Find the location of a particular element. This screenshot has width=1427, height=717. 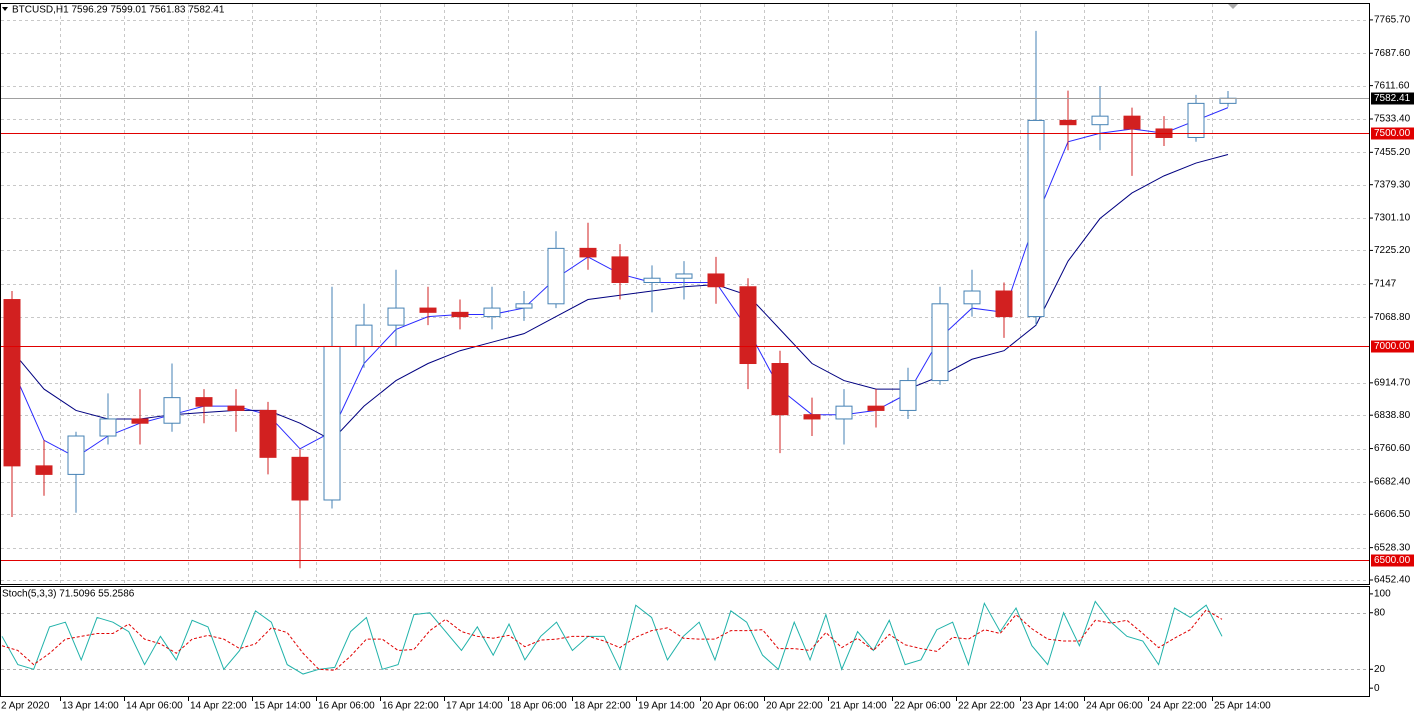

x-tick-label: 19 Apr 14:00 is located at coordinates (666, 706).